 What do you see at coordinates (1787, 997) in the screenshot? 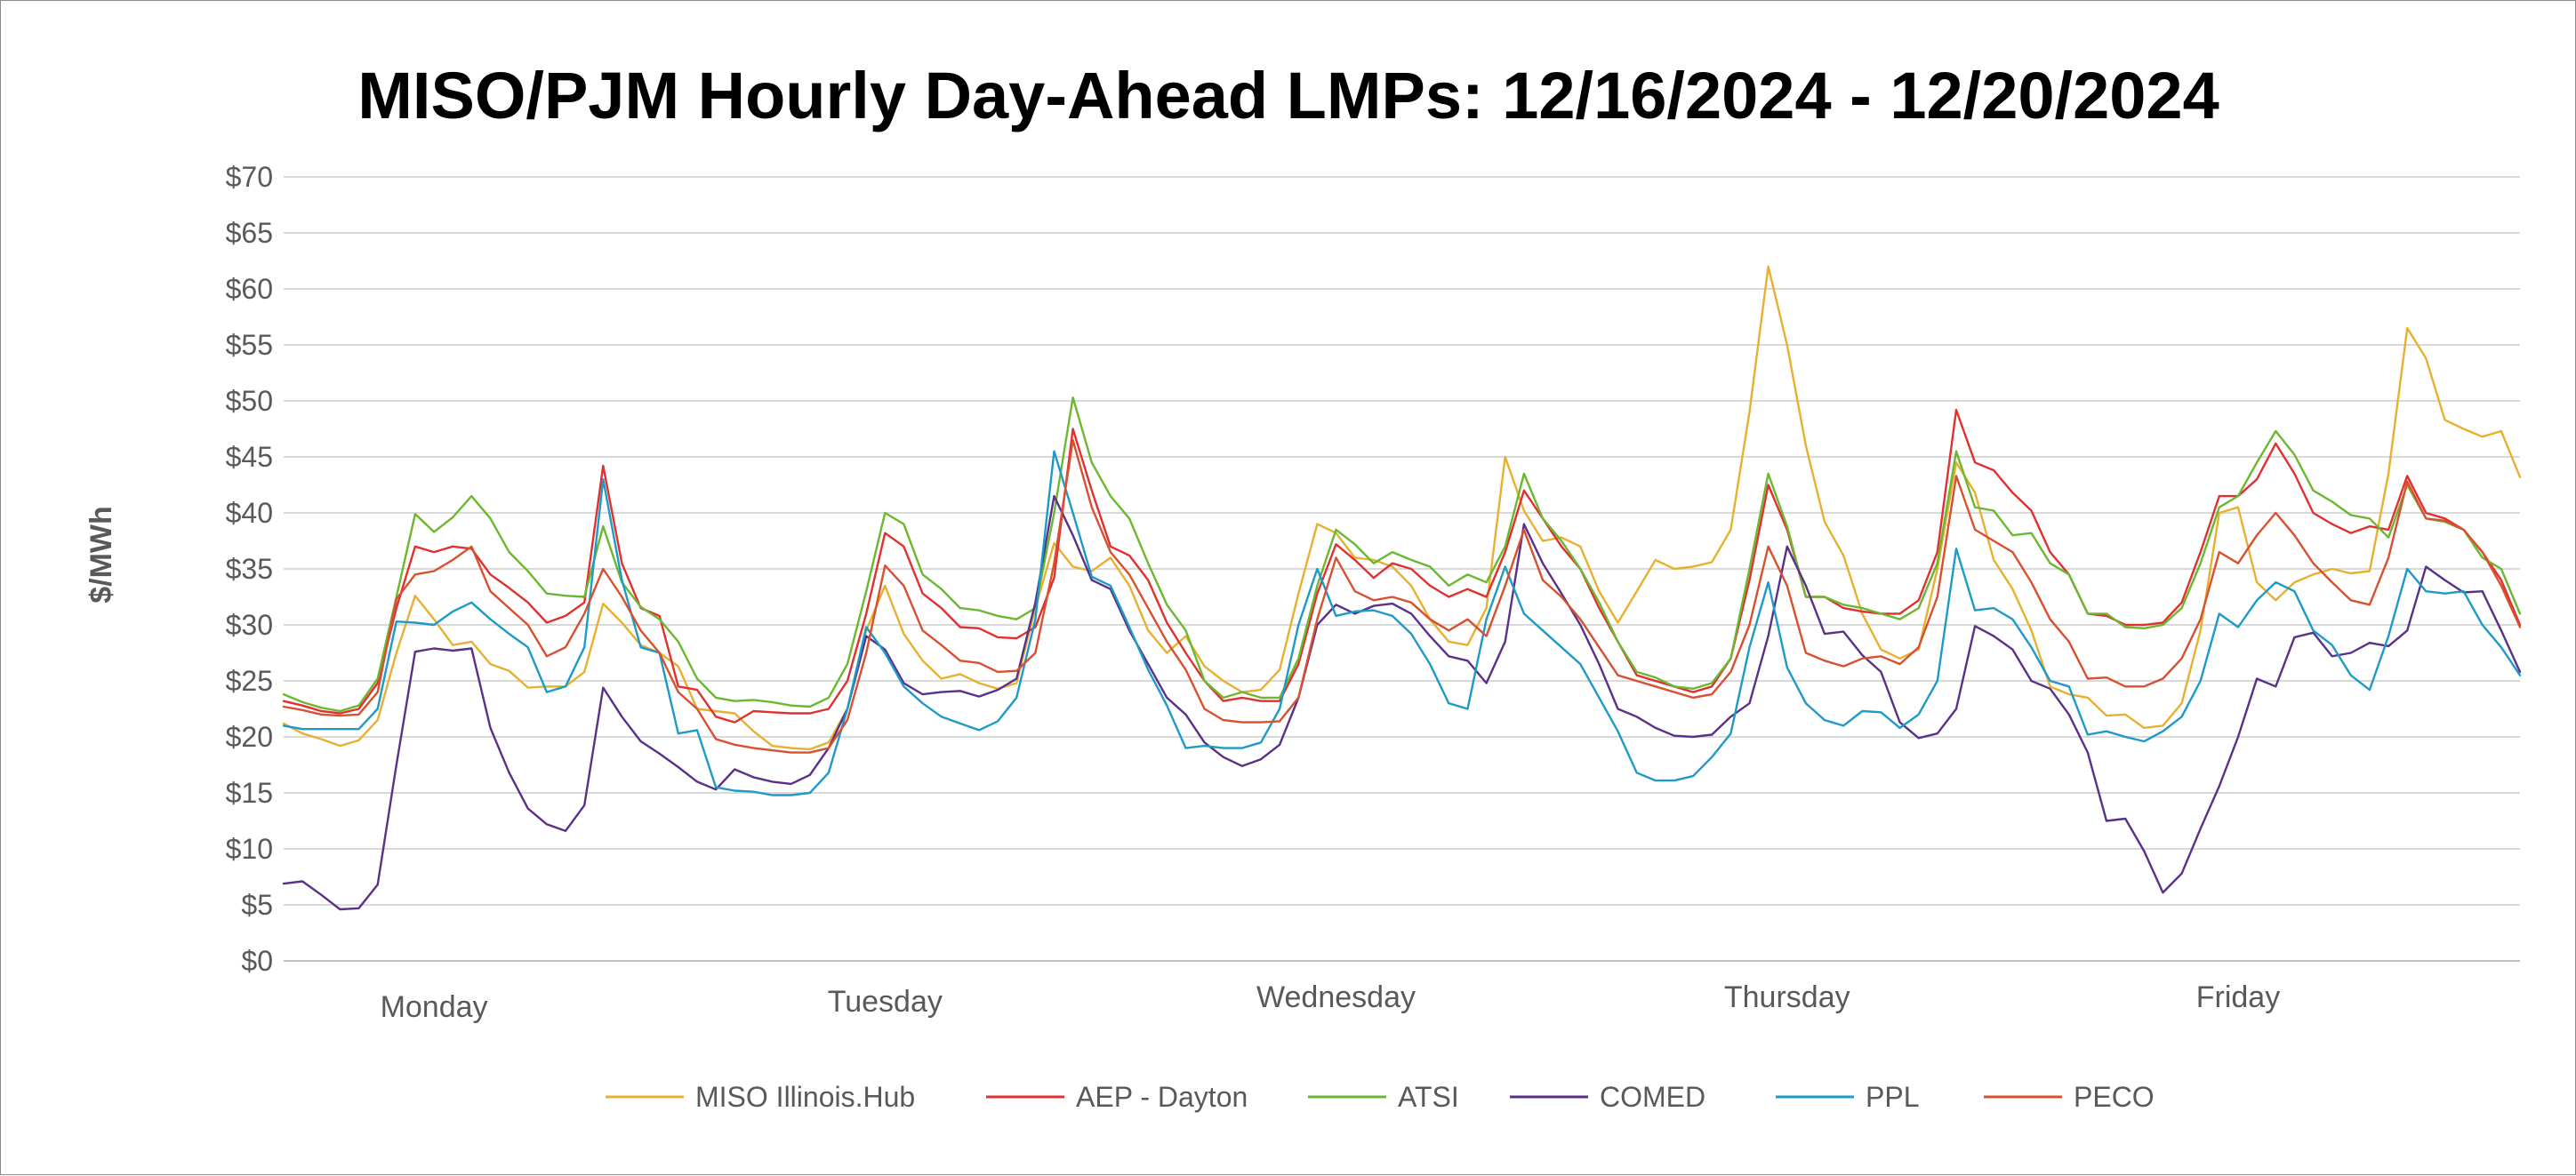
I see `x-tick-label: Thursday` at bounding box center [1787, 997].